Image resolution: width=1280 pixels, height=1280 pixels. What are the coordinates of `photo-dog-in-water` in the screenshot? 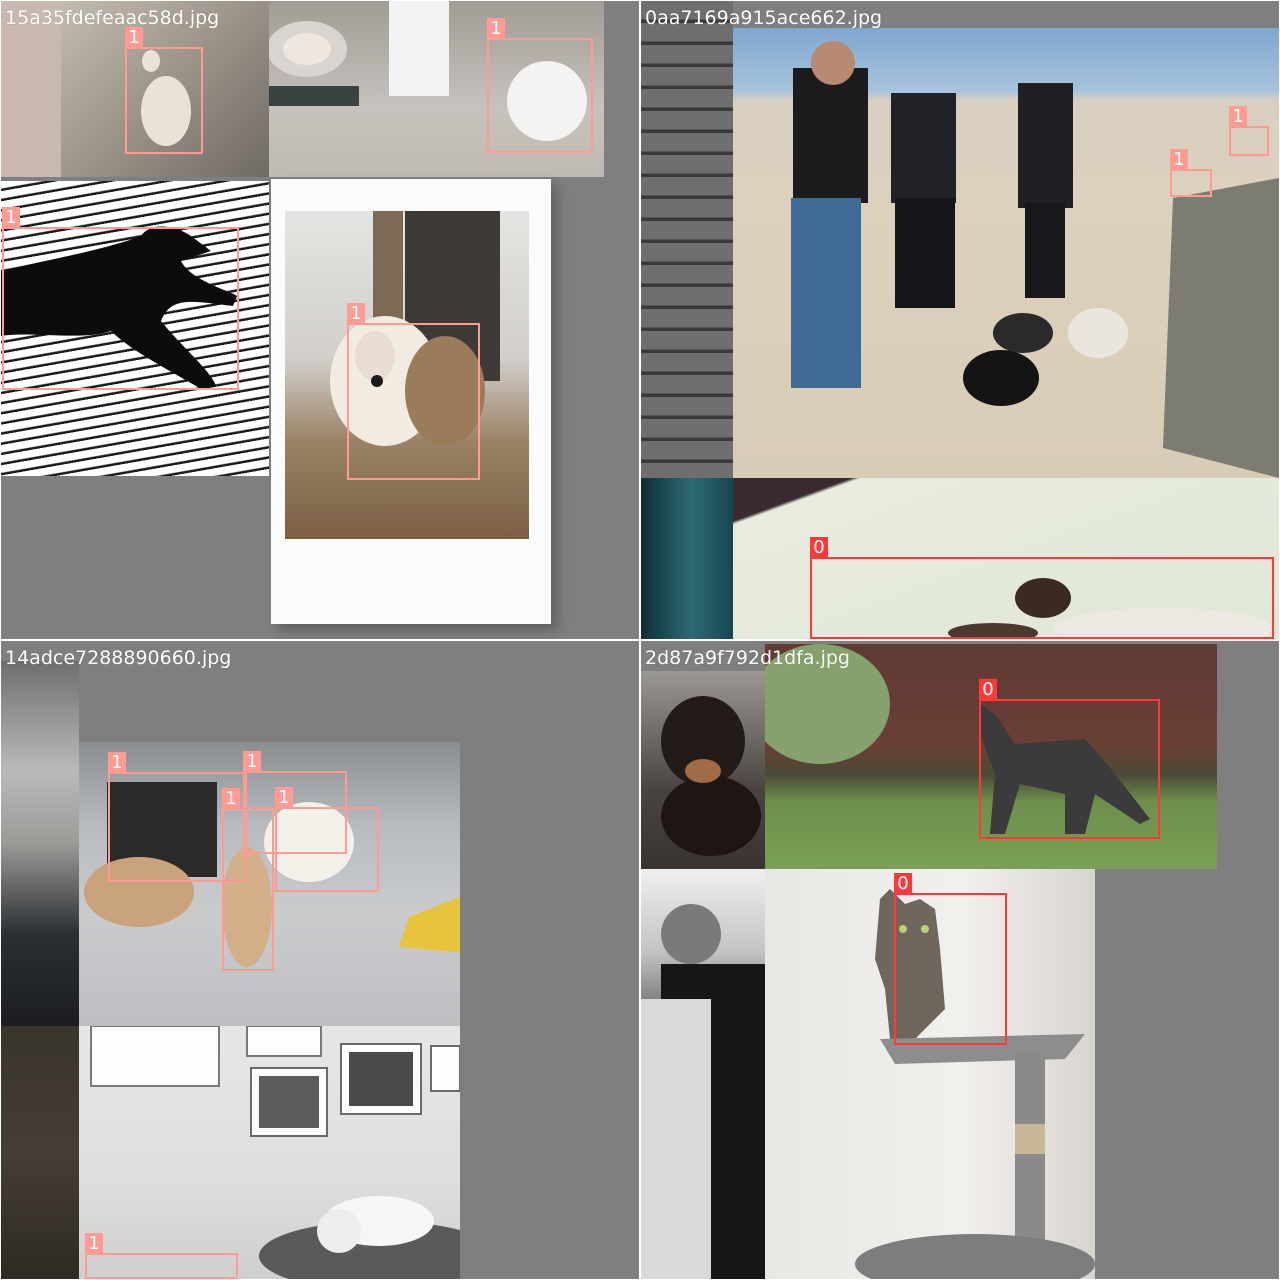 It's located at (135, 328).